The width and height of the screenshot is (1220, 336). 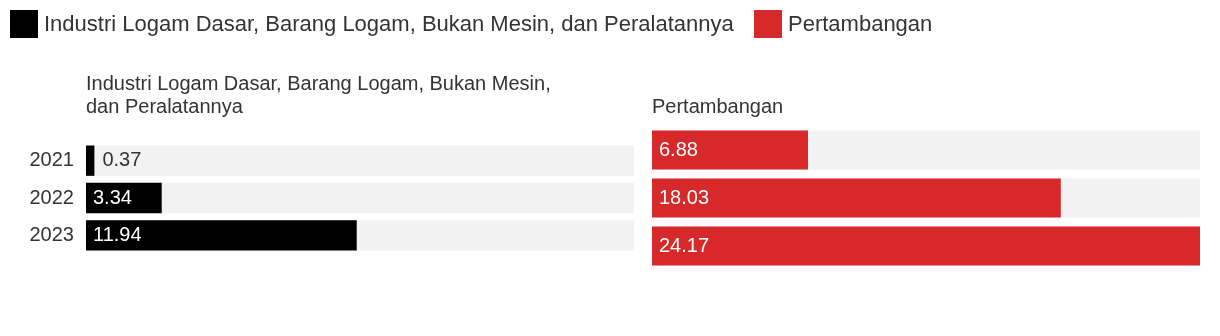 What do you see at coordinates (319, 95) in the screenshot?
I see `chart-title: Industri Logam Dasar, Barang Logam, Bukan Mesin, dan Peralatannya` at bounding box center [319, 95].